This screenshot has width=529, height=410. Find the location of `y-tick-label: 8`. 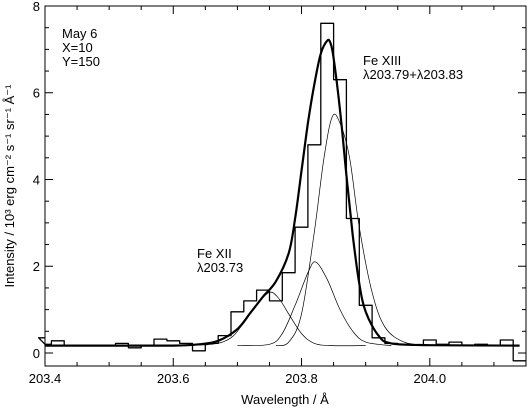

y-tick-label: 8 is located at coordinates (36, 7).